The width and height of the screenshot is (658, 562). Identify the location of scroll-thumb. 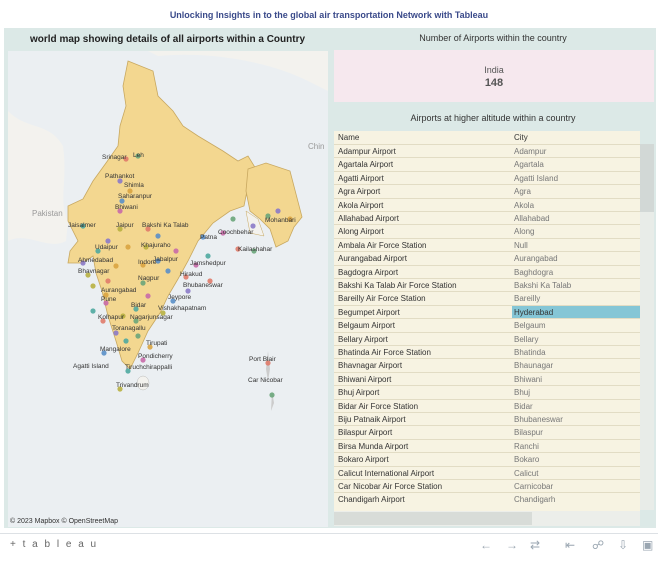
(647, 178).